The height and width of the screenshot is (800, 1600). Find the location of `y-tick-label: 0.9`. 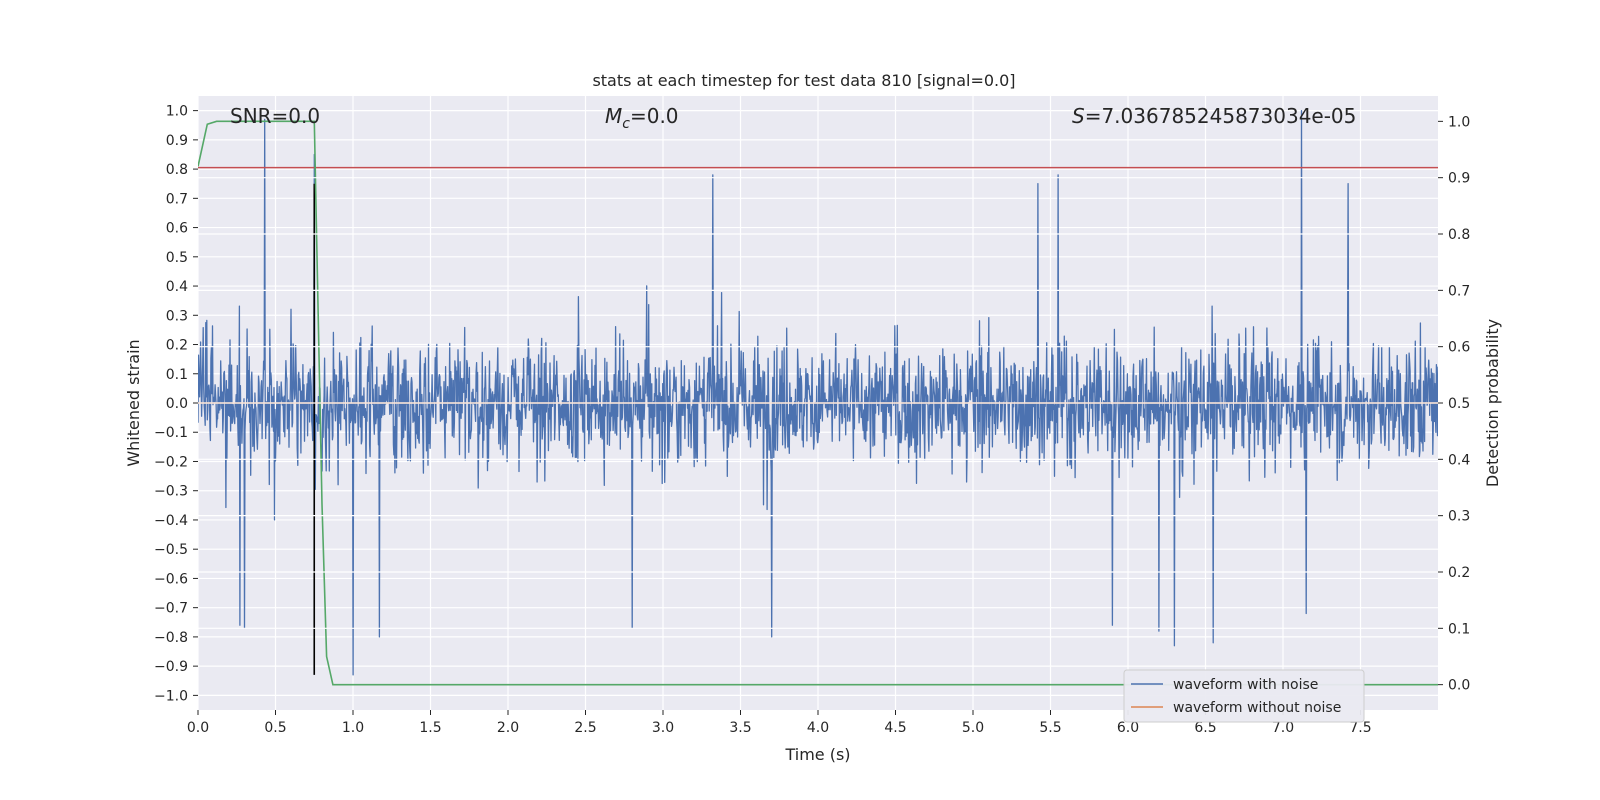

y-tick-label: 0.9 is located at coordinates (177, 141).